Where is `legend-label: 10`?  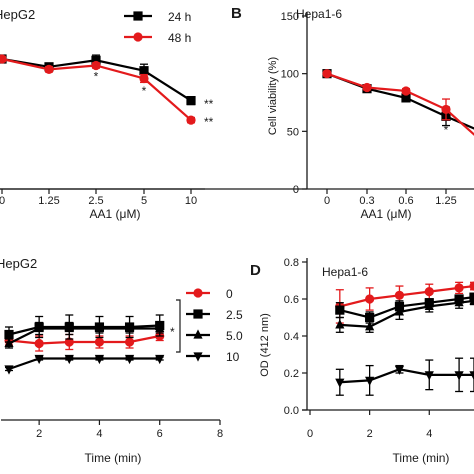 legend-label: 10 is located at coordinates (233, 357).